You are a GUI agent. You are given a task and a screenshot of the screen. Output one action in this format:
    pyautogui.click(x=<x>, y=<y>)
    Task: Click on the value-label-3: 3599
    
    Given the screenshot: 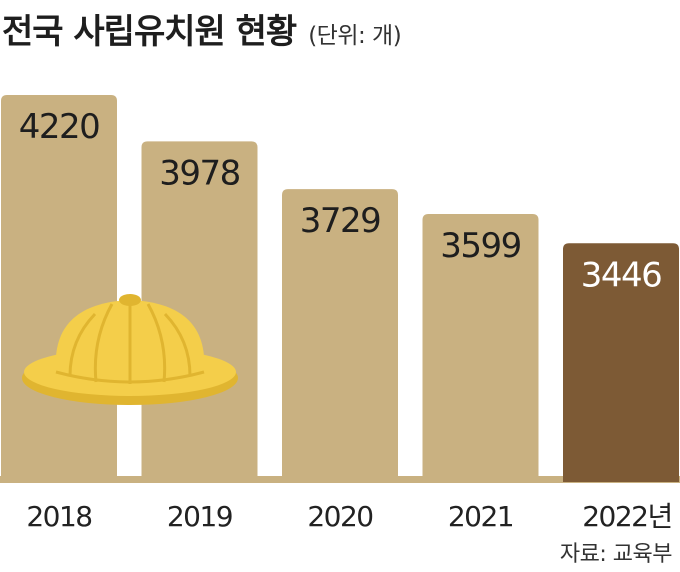 What is the action you would take?
    pyautogui.click(x=480, y=246)
    